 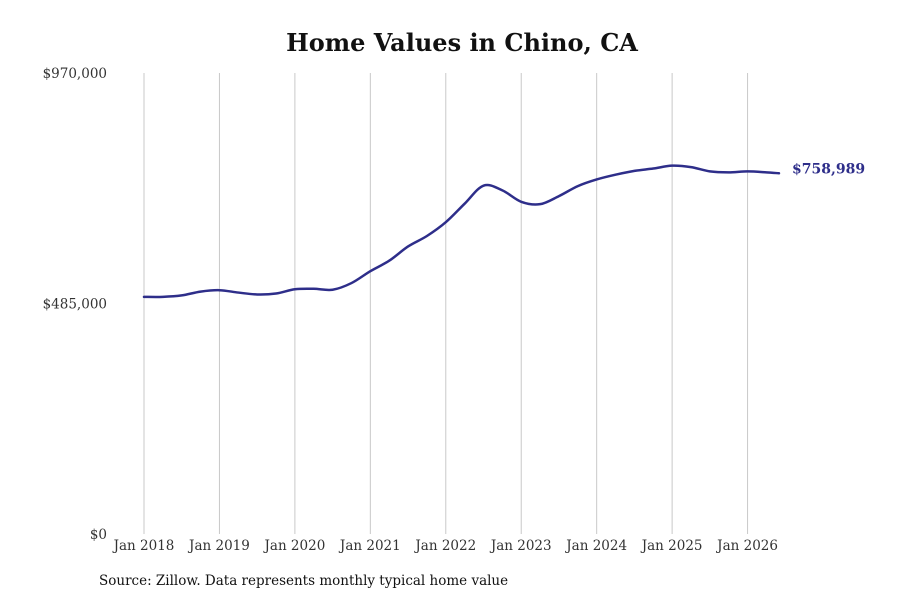 I want to click on x-tick-label: Jan 2022, so click(x=444, y=546).